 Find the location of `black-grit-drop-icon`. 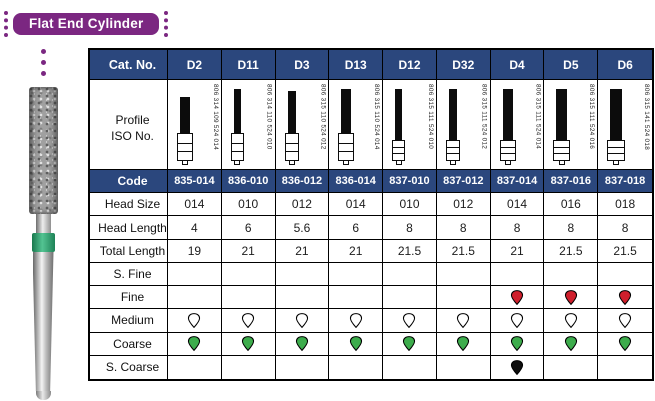

black-grit-drop-icon is located at coordinates (517, 367).